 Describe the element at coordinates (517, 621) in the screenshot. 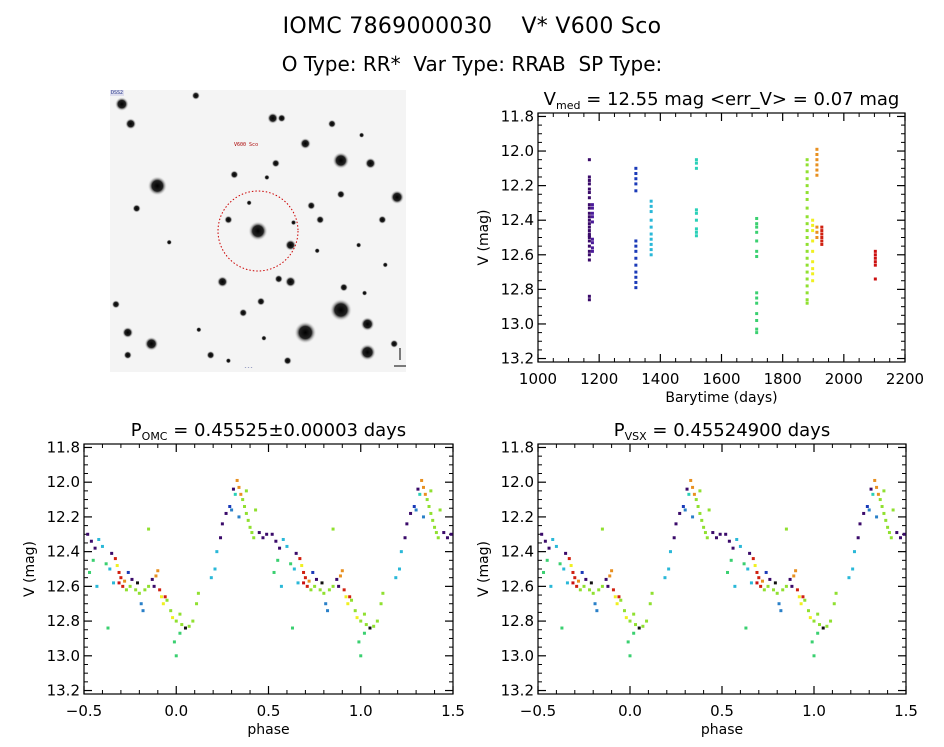

I see `y-tick-label: 12.8` at that location.